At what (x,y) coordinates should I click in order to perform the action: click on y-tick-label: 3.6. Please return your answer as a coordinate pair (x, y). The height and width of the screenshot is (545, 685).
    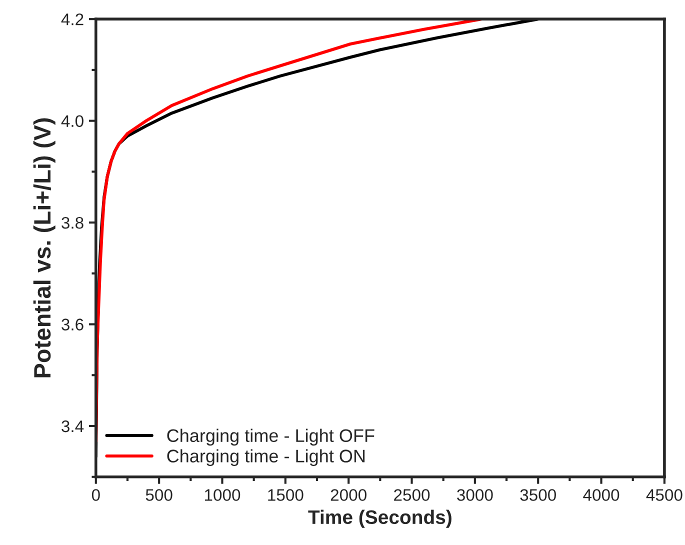
    Looking at the image, I should click on (73, 324).